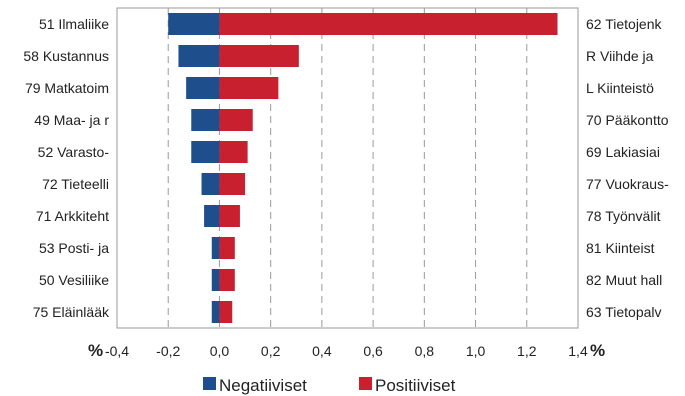 This screenshot has height=396, width=685. I want to click on x-tick-label: 0,8, so click(425, 351).